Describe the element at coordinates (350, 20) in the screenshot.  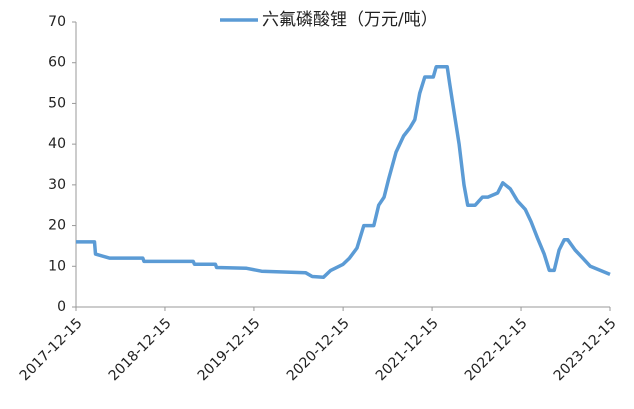
I see `legend-label: 六氟磷酸锂（万元/吨）` at that location.